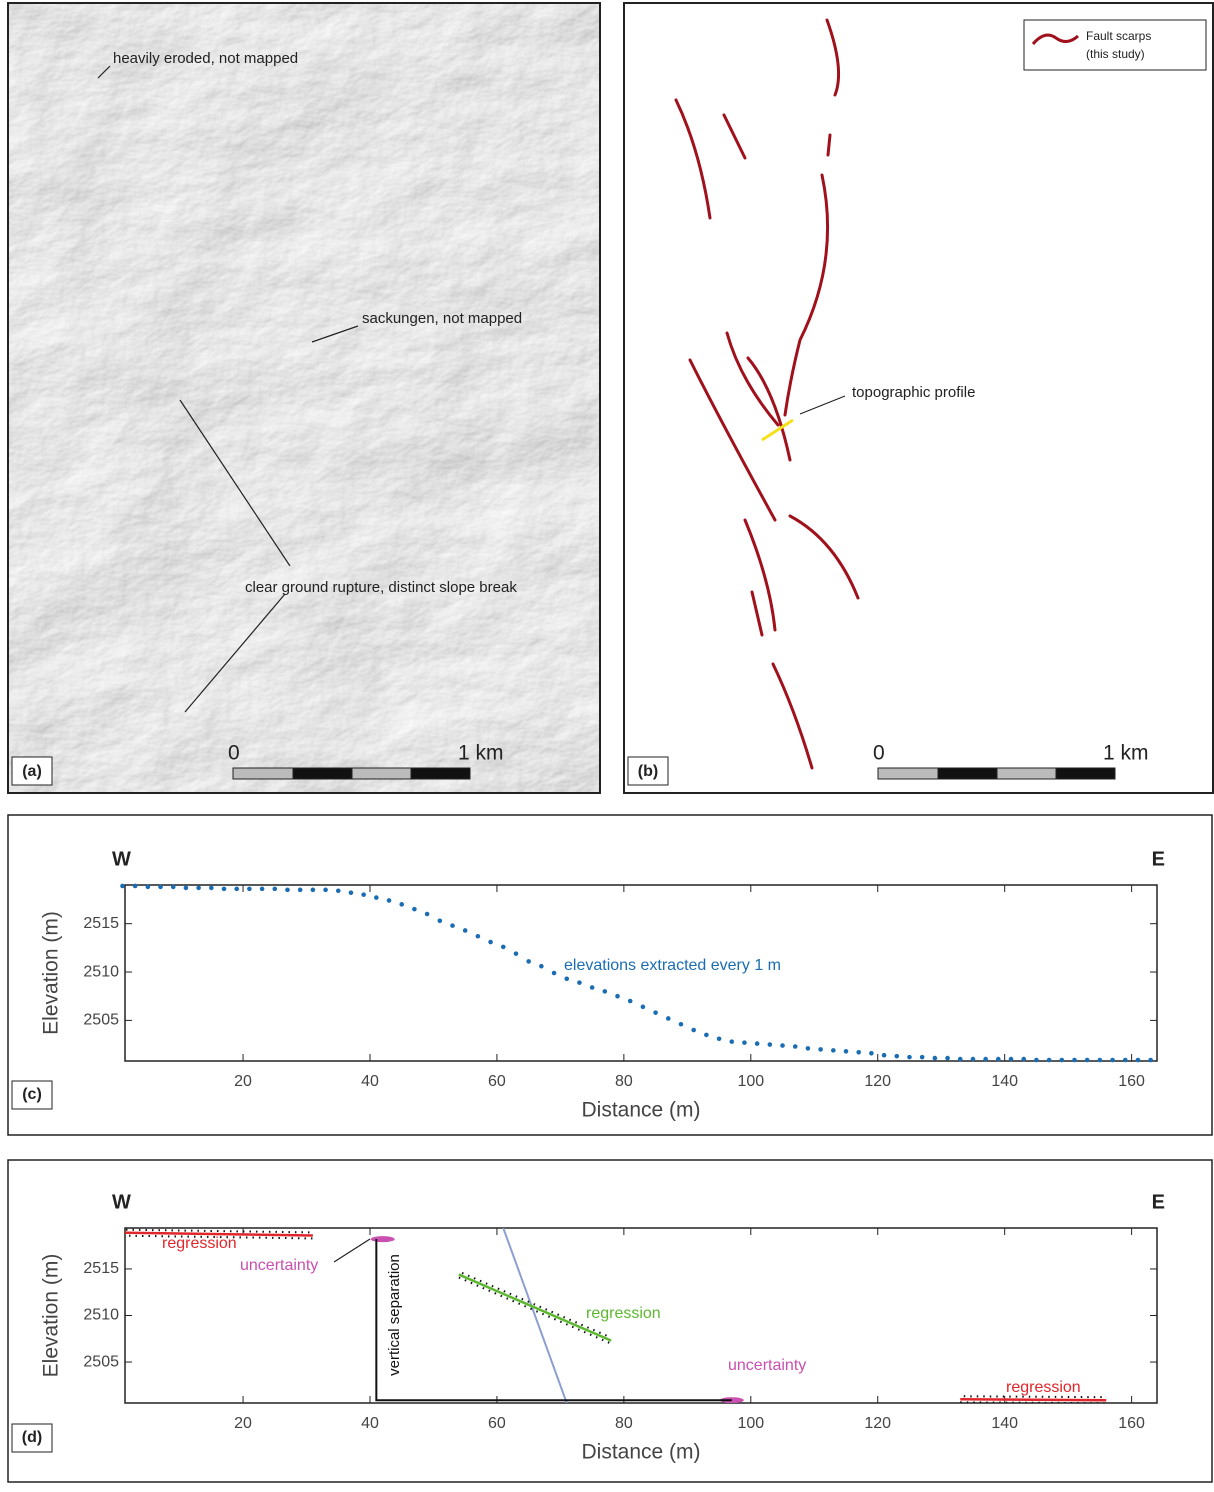  I want to click on fault-scarps, so click(767, 394).